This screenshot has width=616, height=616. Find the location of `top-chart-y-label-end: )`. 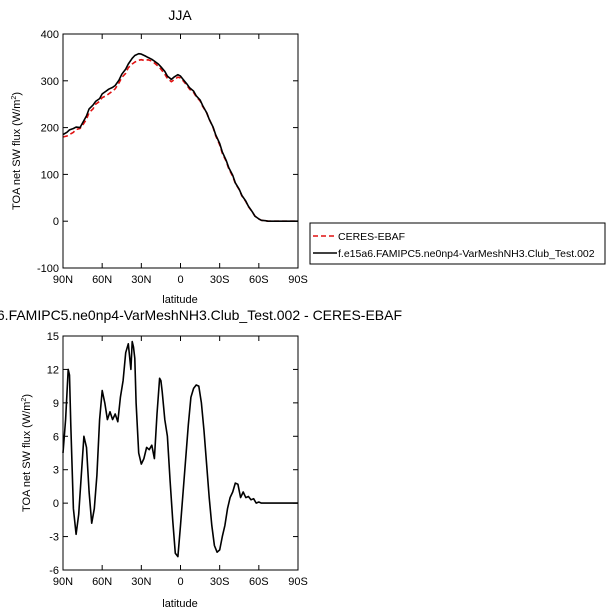

top-chart-y-label-end: ) is located at coordinates (17, 94).